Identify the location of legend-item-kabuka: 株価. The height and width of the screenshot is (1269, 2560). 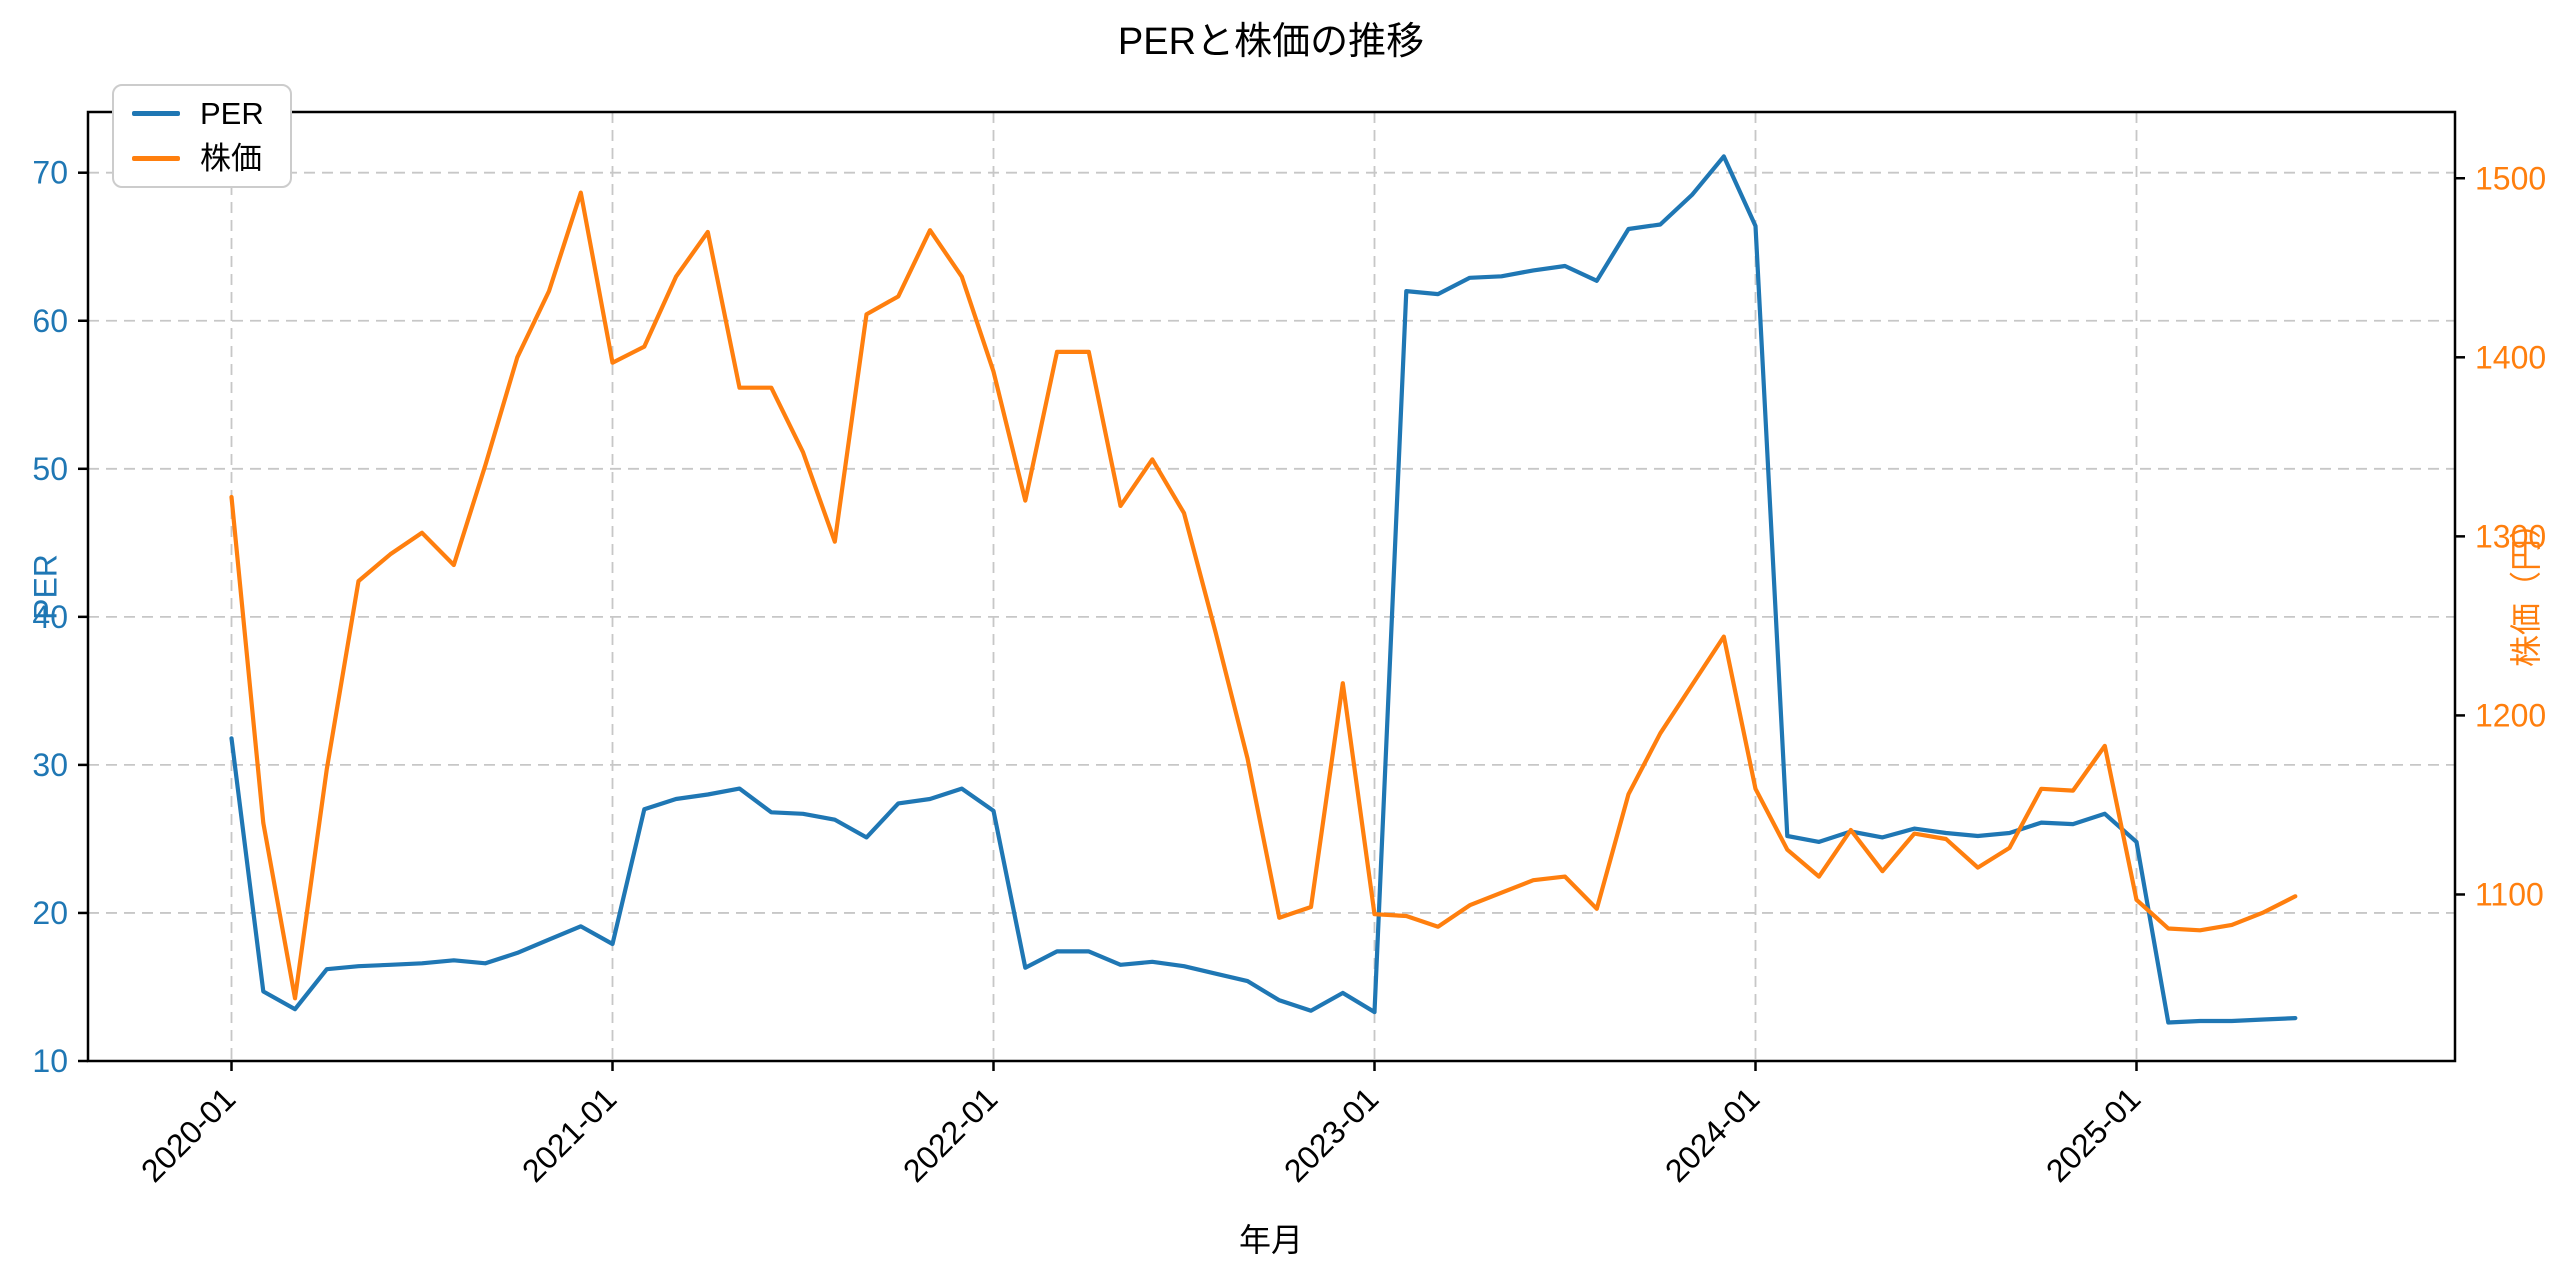
(198, 158).